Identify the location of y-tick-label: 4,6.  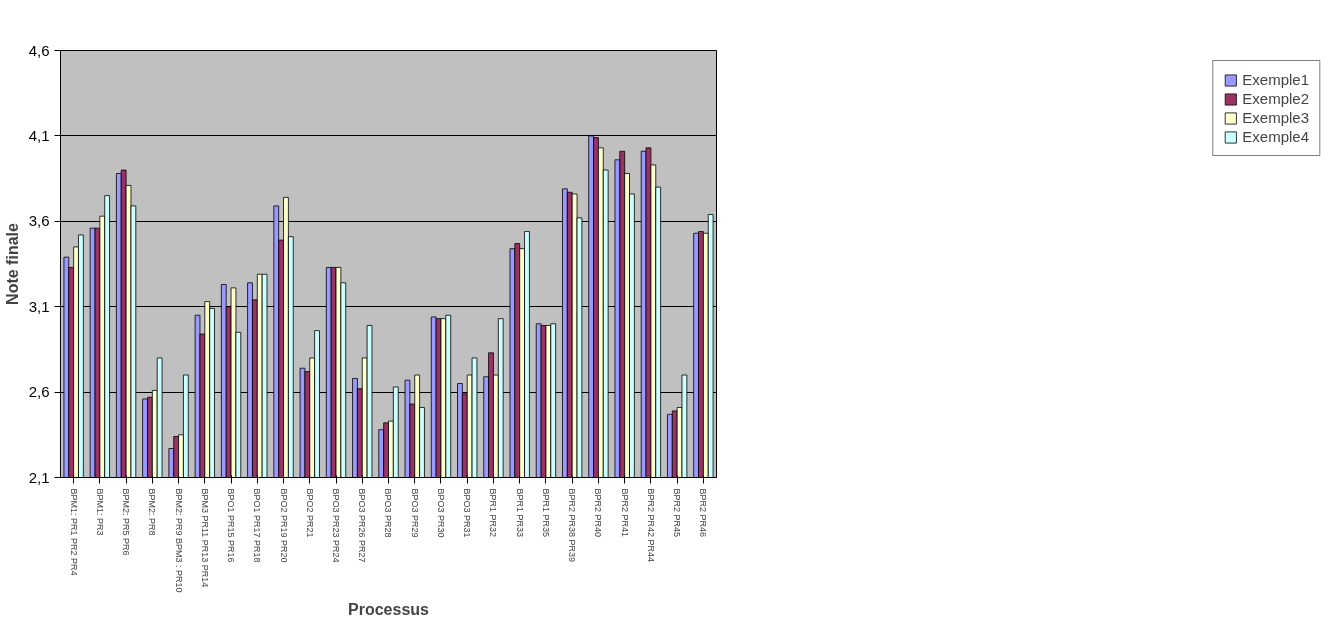
(39, 50).